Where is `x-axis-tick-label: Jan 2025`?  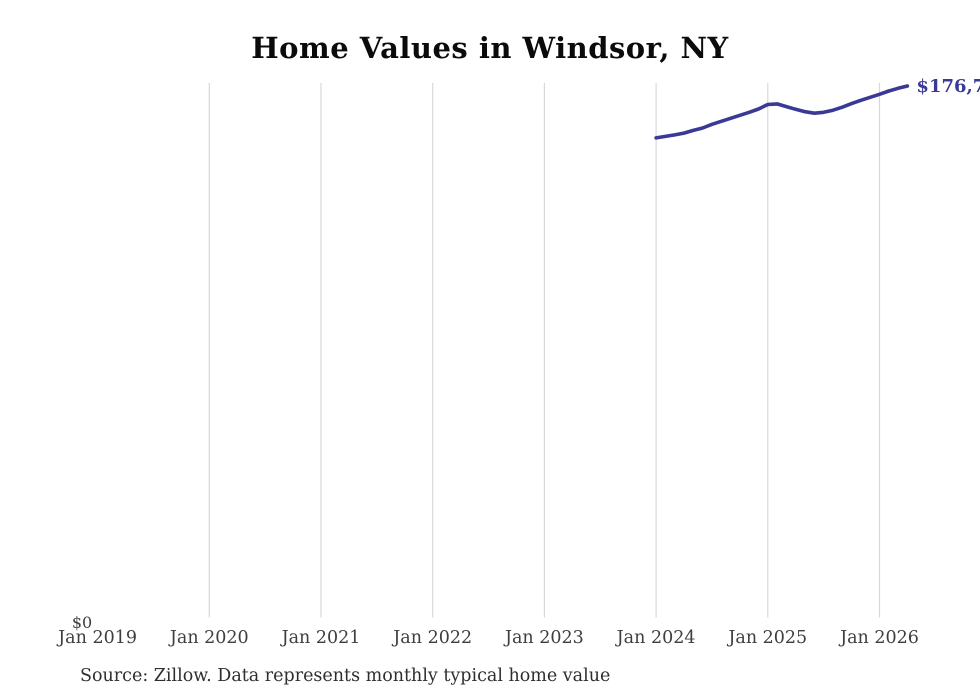
x-axis-tick-label: Jan 2025 is located at coordinates (766, 638).